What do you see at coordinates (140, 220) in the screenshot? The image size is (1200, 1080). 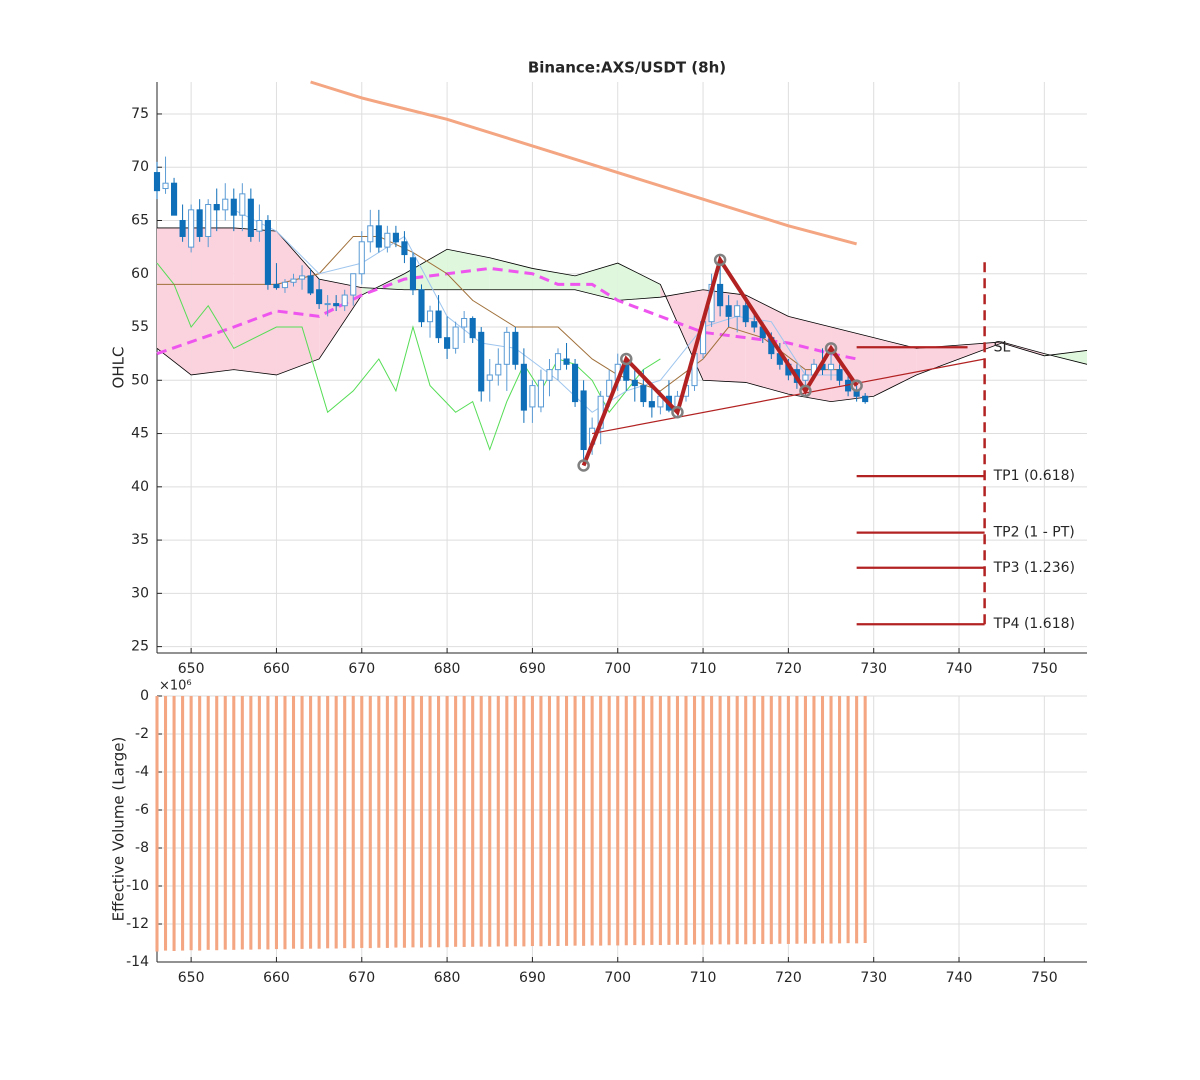 I see `y-tick-label: 65` at bounding box center [140, 220].